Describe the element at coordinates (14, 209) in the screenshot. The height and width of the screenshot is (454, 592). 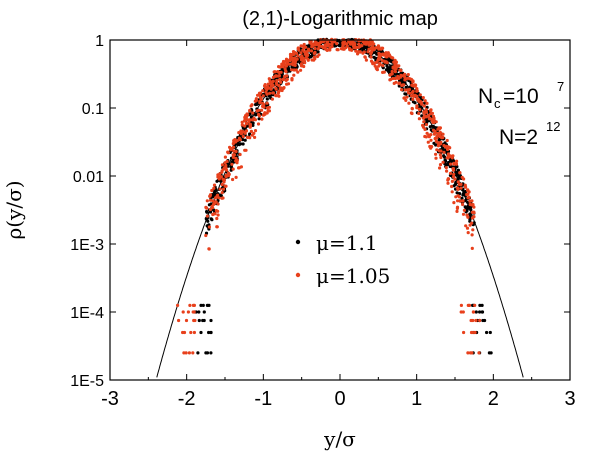
I see `svg-text: ρ(y/σ)` at that location.